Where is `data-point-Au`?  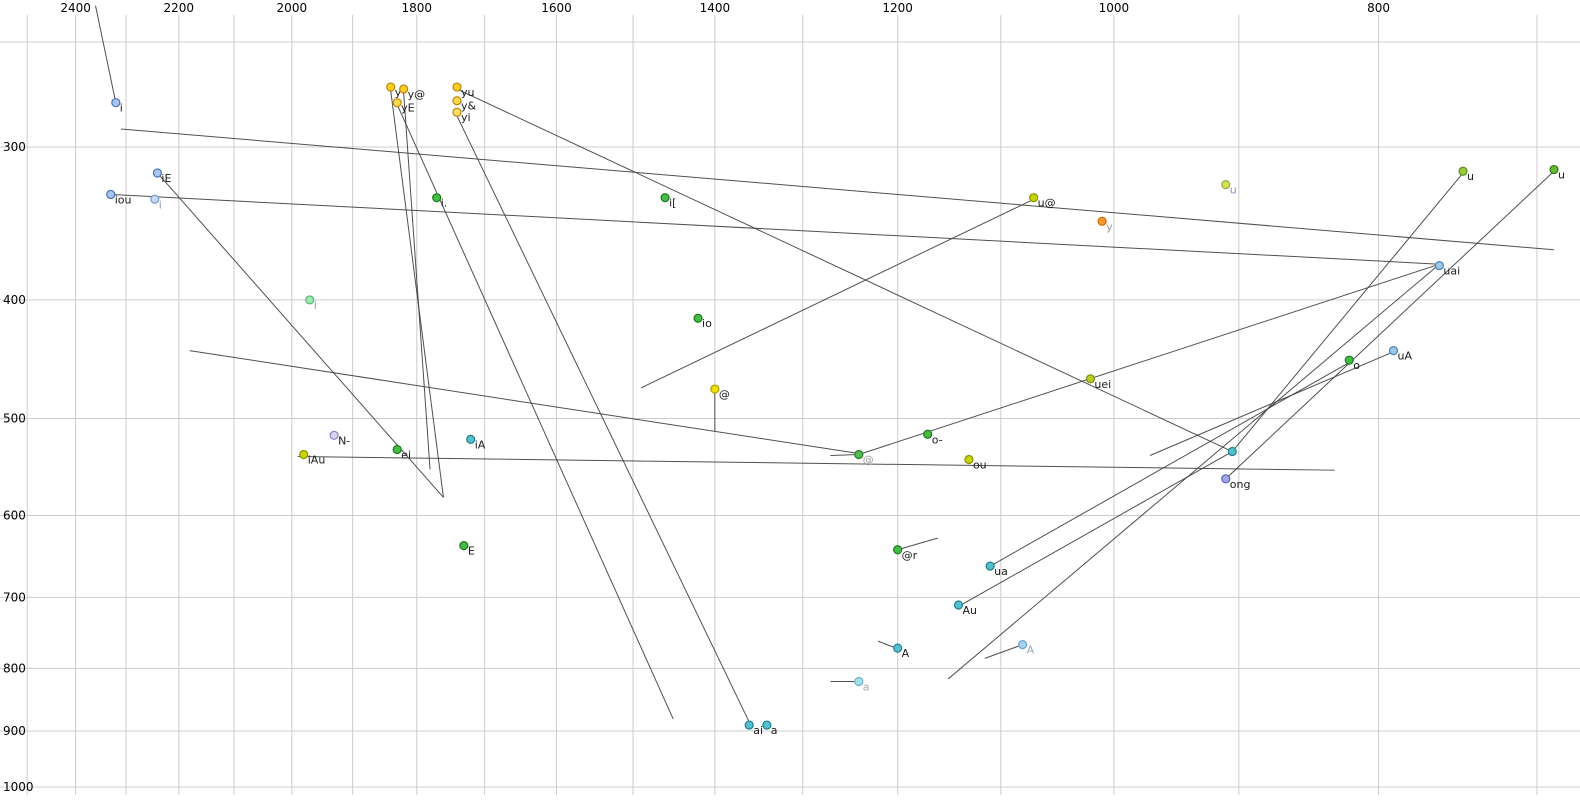 data-point-Au is located at coordinates (958, 605).